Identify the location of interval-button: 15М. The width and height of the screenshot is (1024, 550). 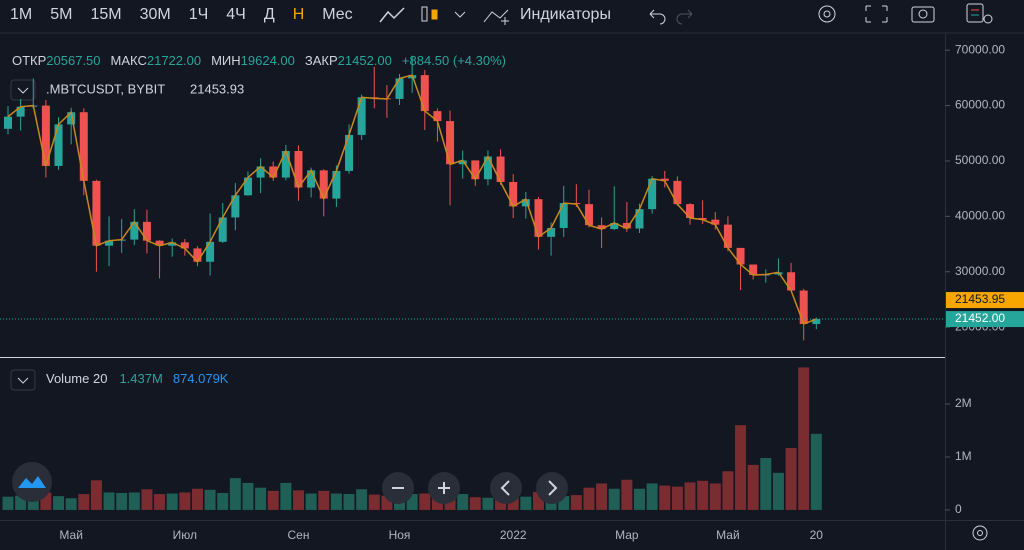
(105, 14).